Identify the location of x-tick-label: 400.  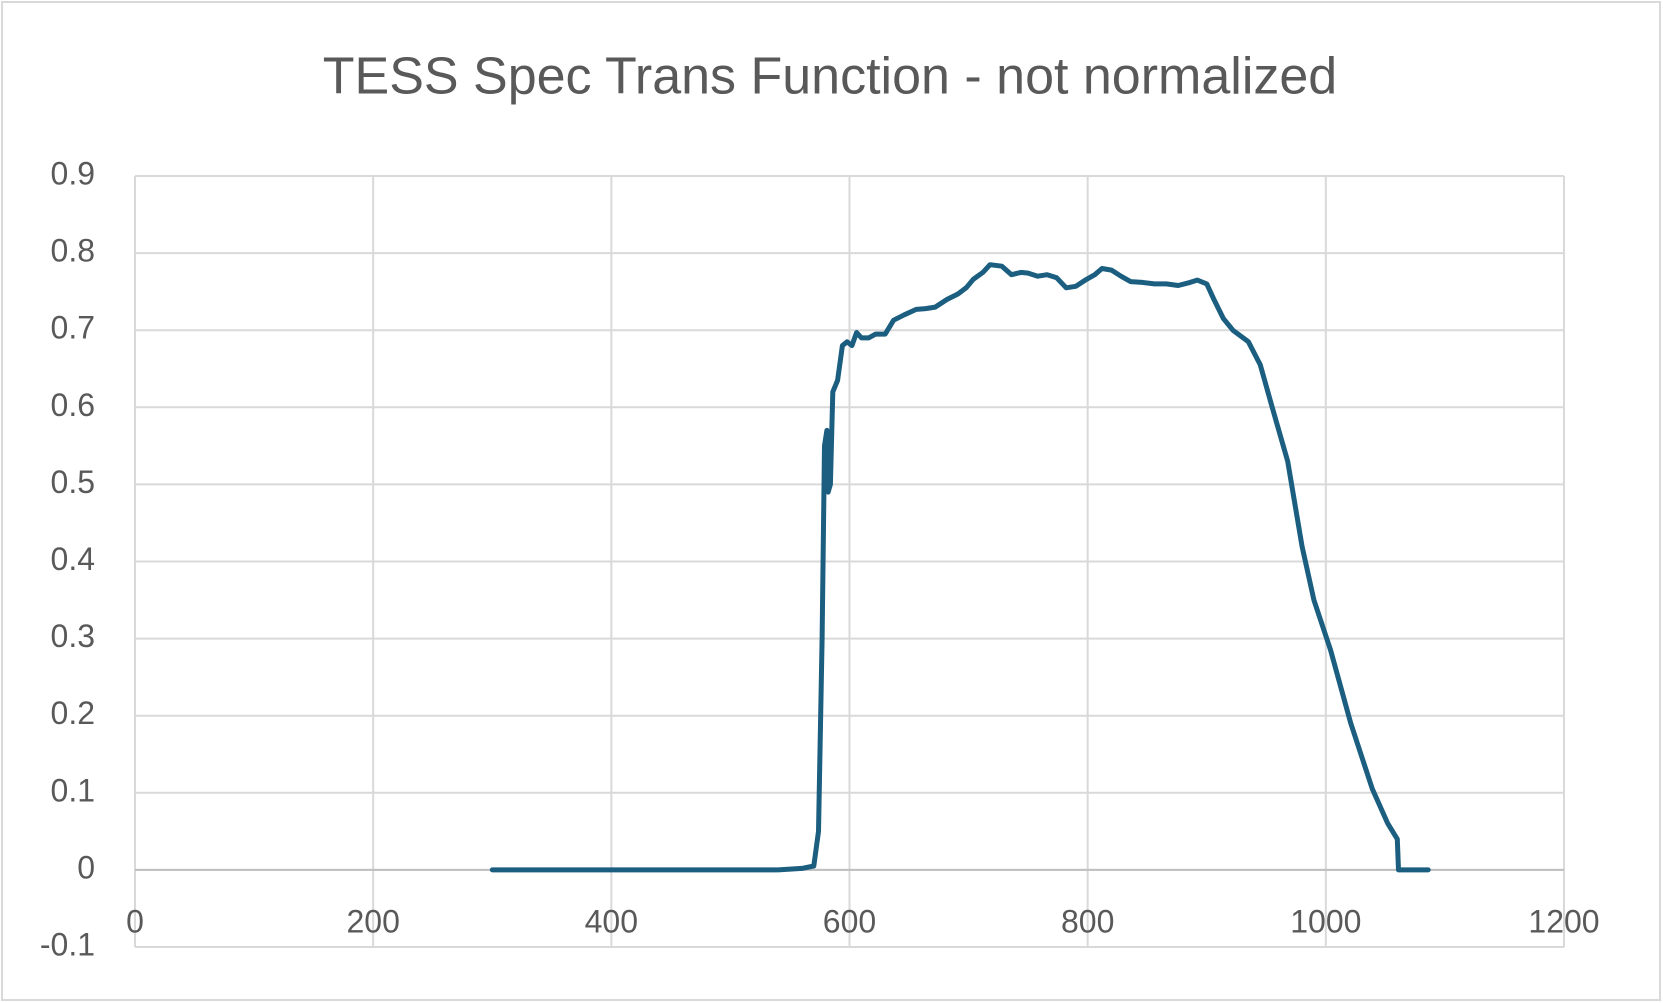
(611, 921).